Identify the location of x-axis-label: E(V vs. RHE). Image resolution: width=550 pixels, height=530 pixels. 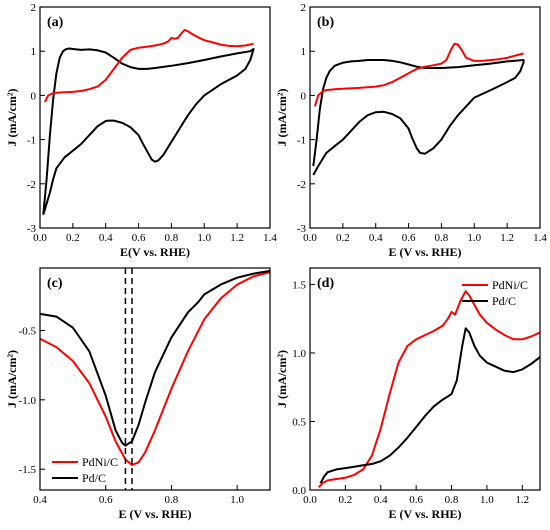
(155, 252).